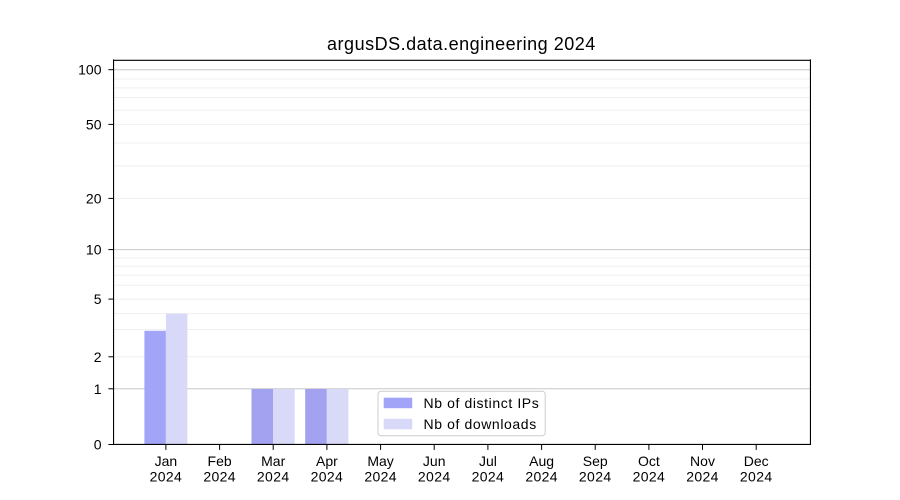 The height and width of the screenshot is (500, 900). I want to click on svg-text: Nb of downloads, so click(480, 424).